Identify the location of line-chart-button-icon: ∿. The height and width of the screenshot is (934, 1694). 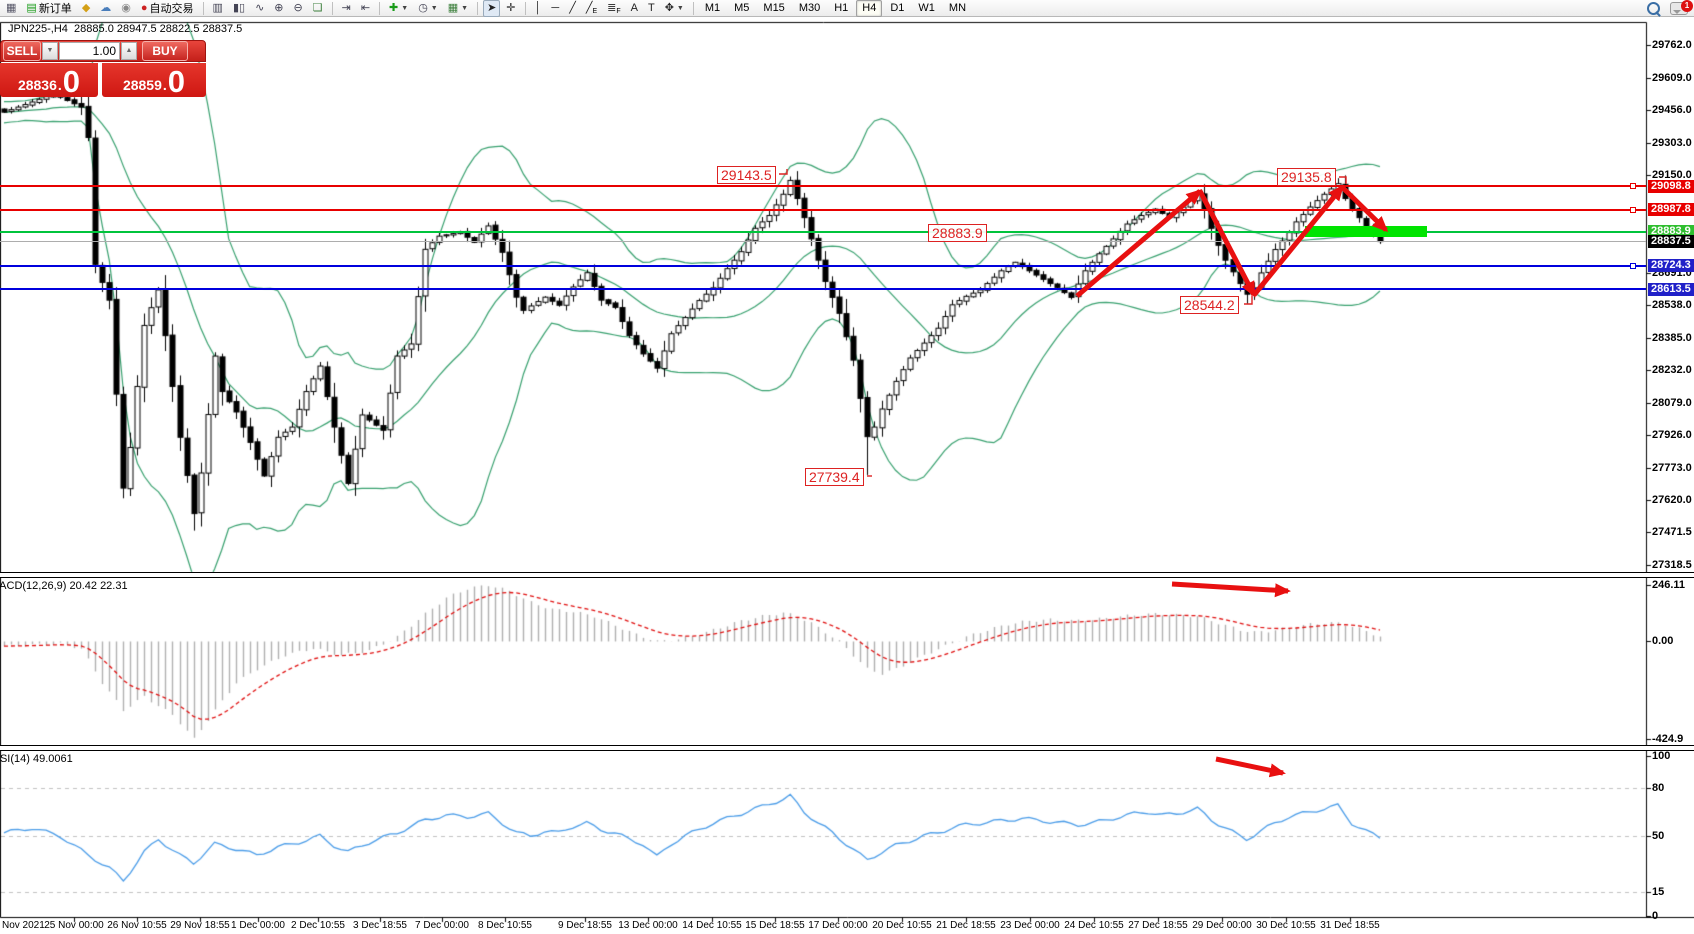
(260, 7).